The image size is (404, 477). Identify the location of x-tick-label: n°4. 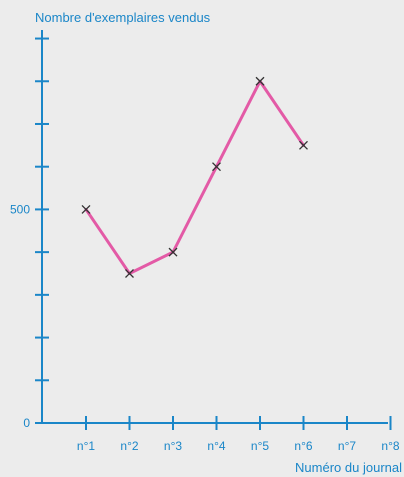
(216, 446).